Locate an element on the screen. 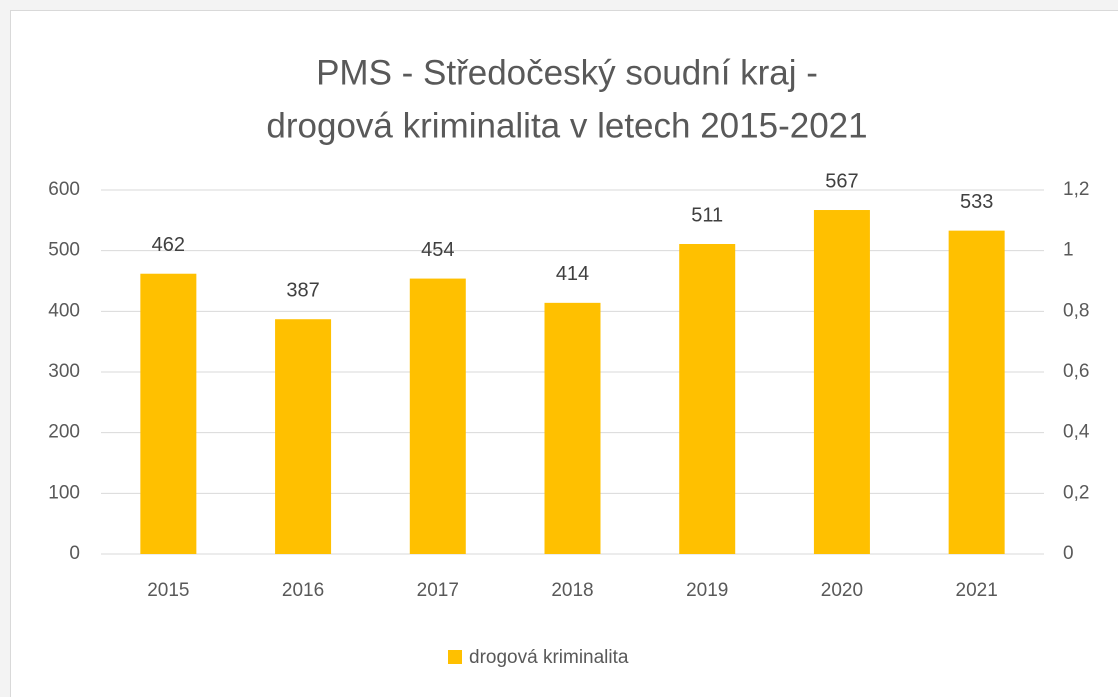  y2-tick-label: 1 is located at coordinates (1068, 250).